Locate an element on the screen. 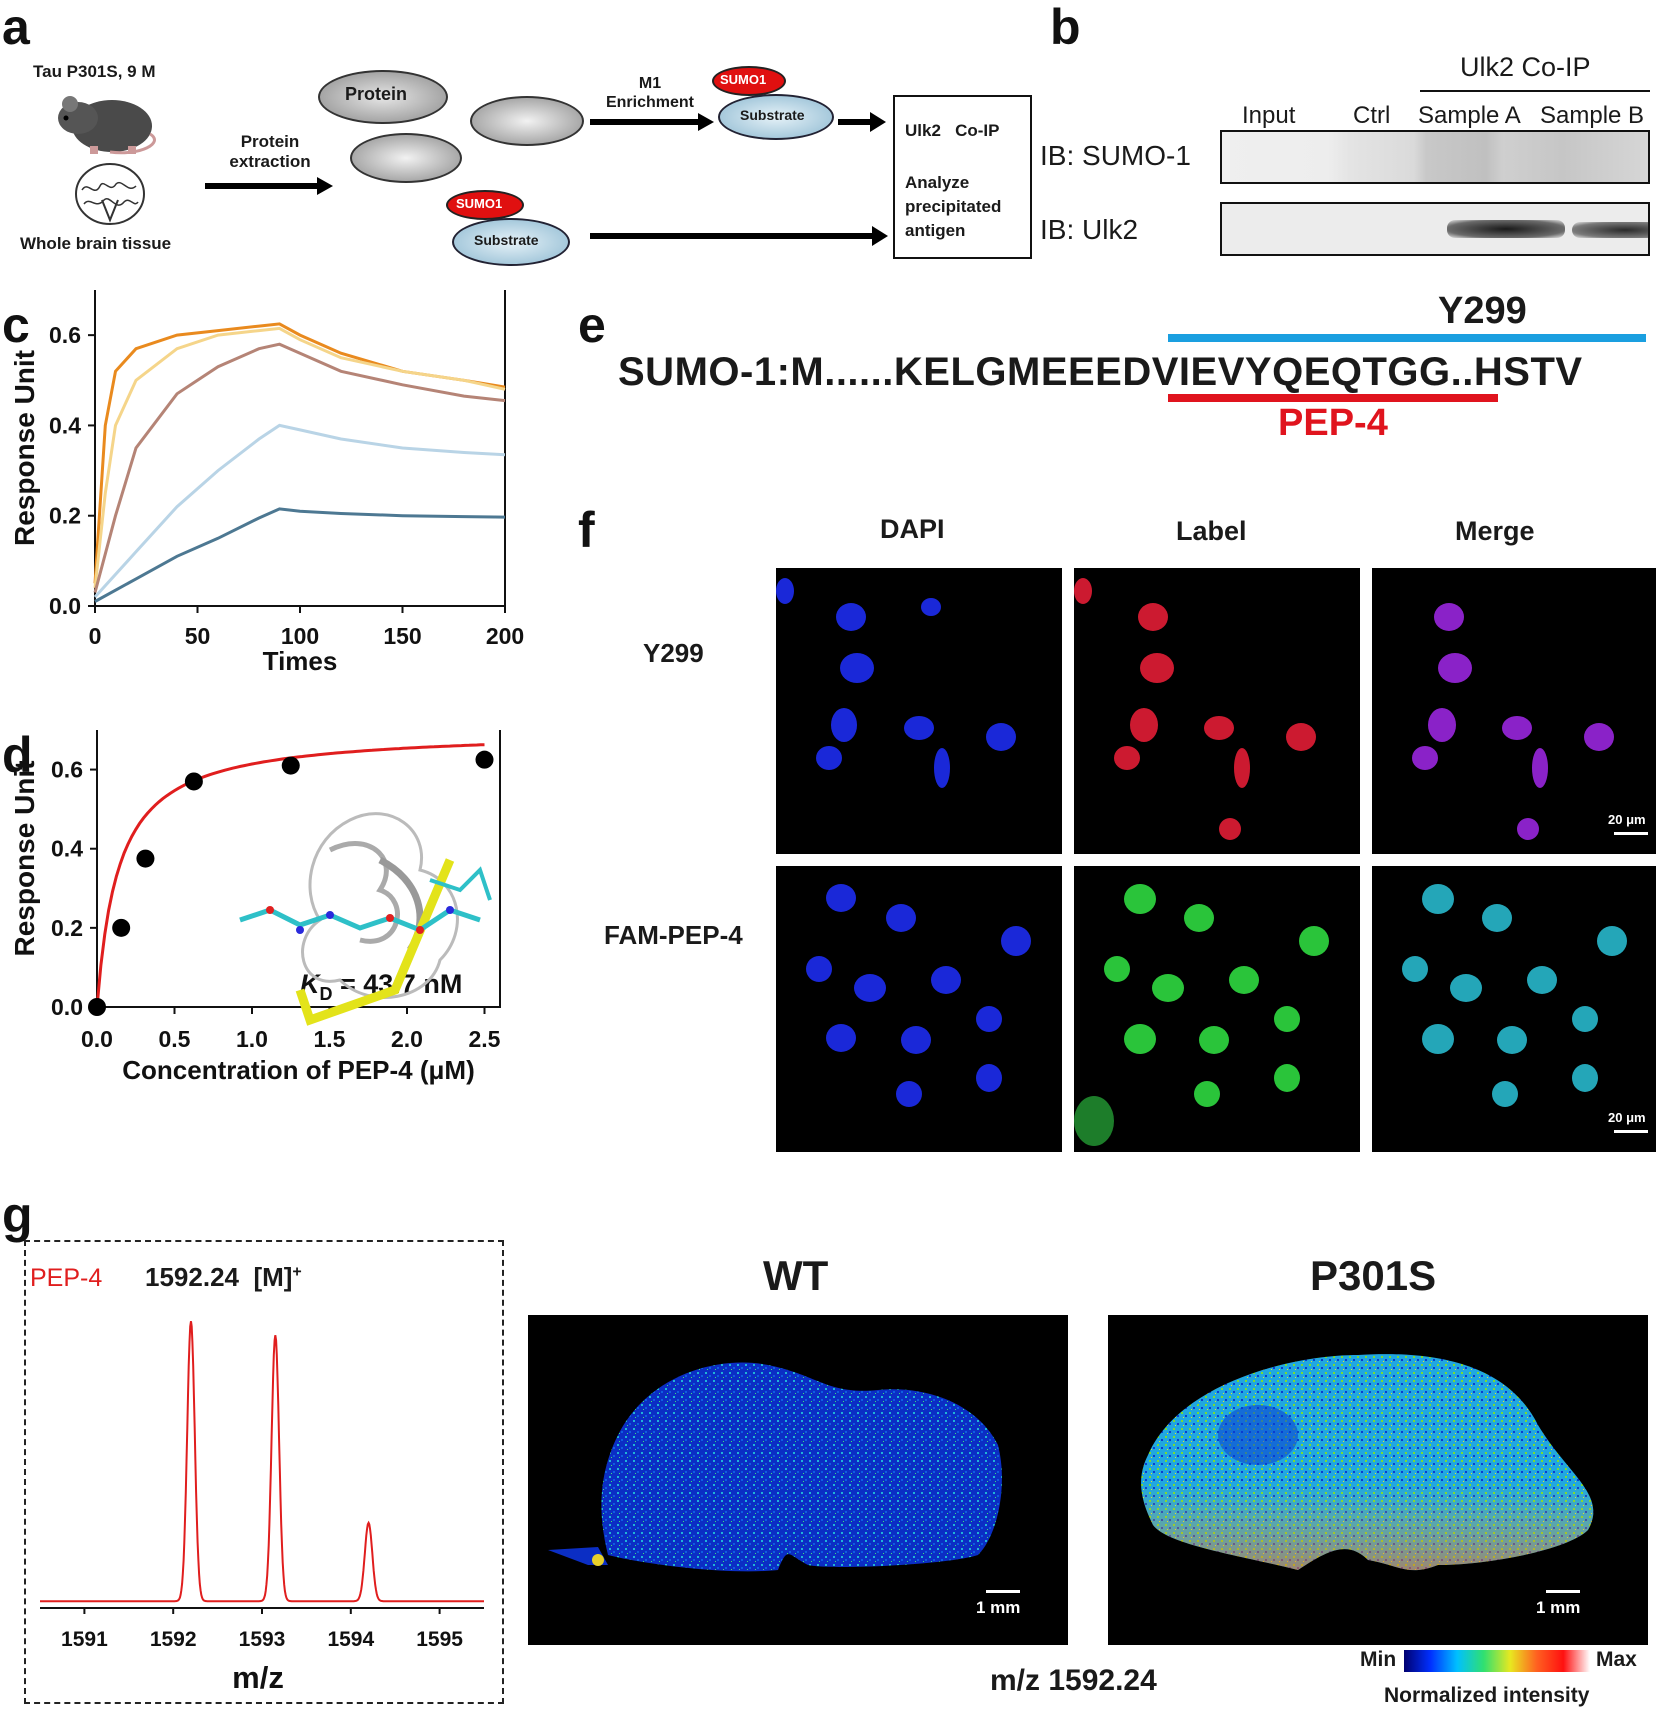 This screenshot has height=1717, width=1657. row-label: Y299 is located at coordinates (673, 653).